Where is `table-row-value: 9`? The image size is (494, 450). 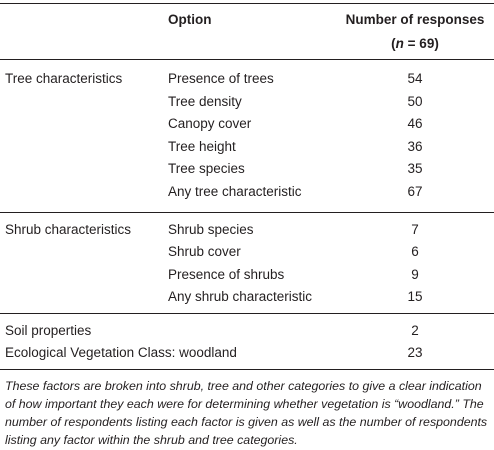
table-row-value: 9 is located at coordinates (415, 274).